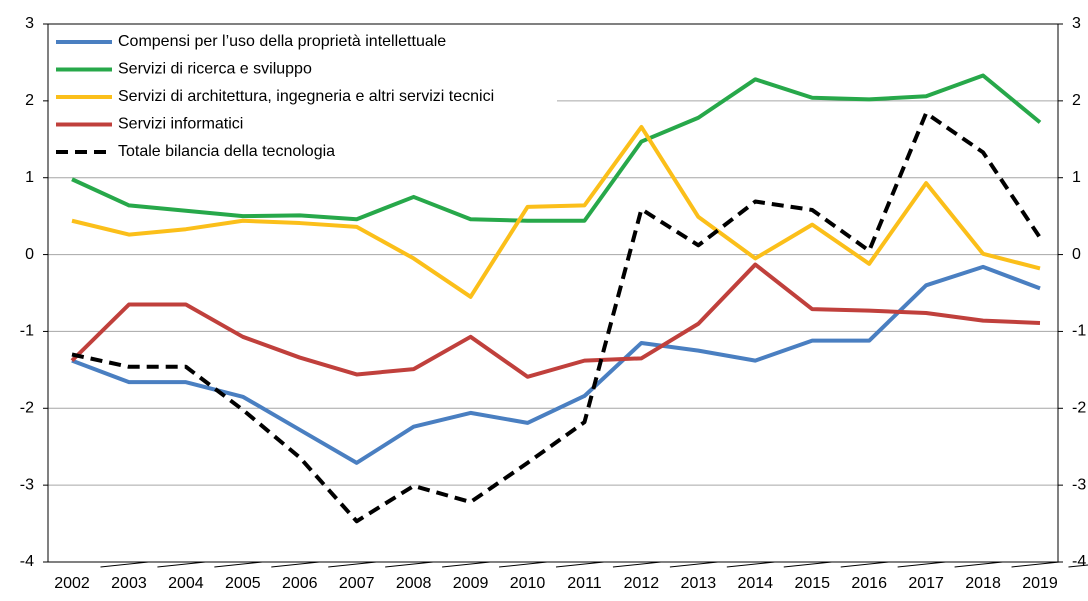 This screenshot has width=1088, height=601. I want to click on x-tick-label: 2019, so click(1040, 583).